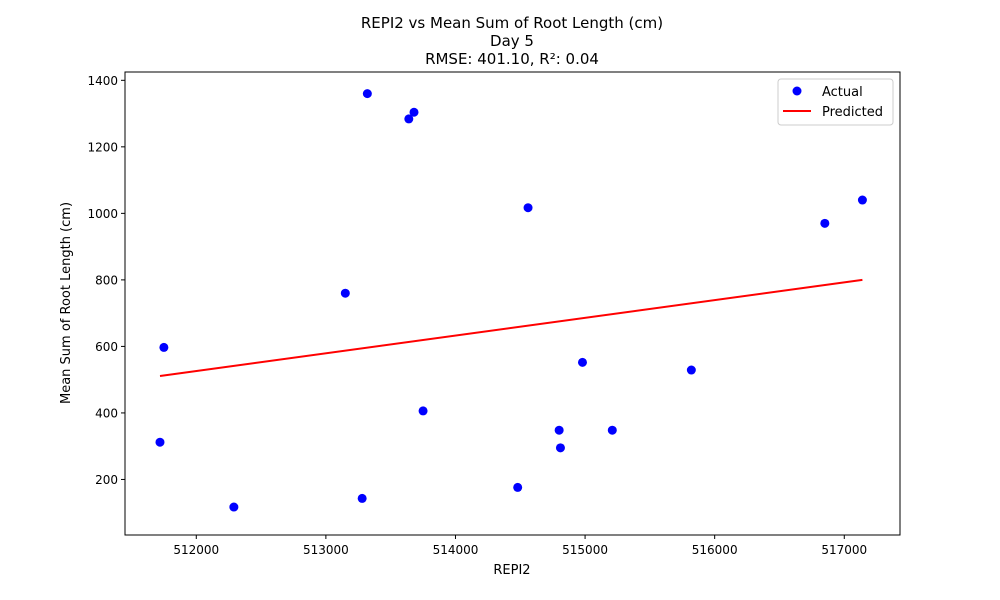 This screenshot has height=600, width=1000. What do you see at coordinates (797, 91) in the screenshot?
I see `legend-actual-marker` at bounding box center [797, 91].